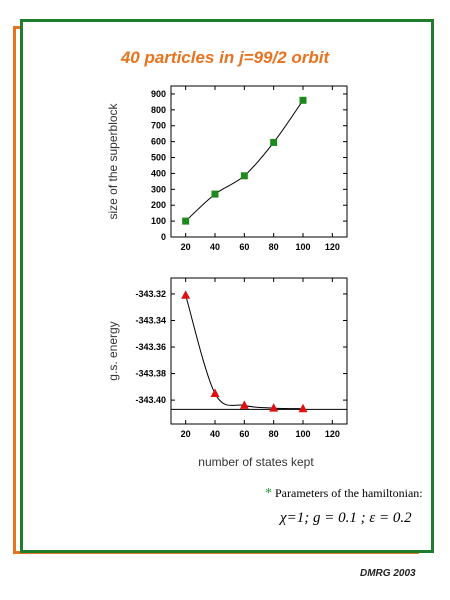 This screenshot has height=600, width=450. I want to click on y-tick-label: 300, so click(158, 189).